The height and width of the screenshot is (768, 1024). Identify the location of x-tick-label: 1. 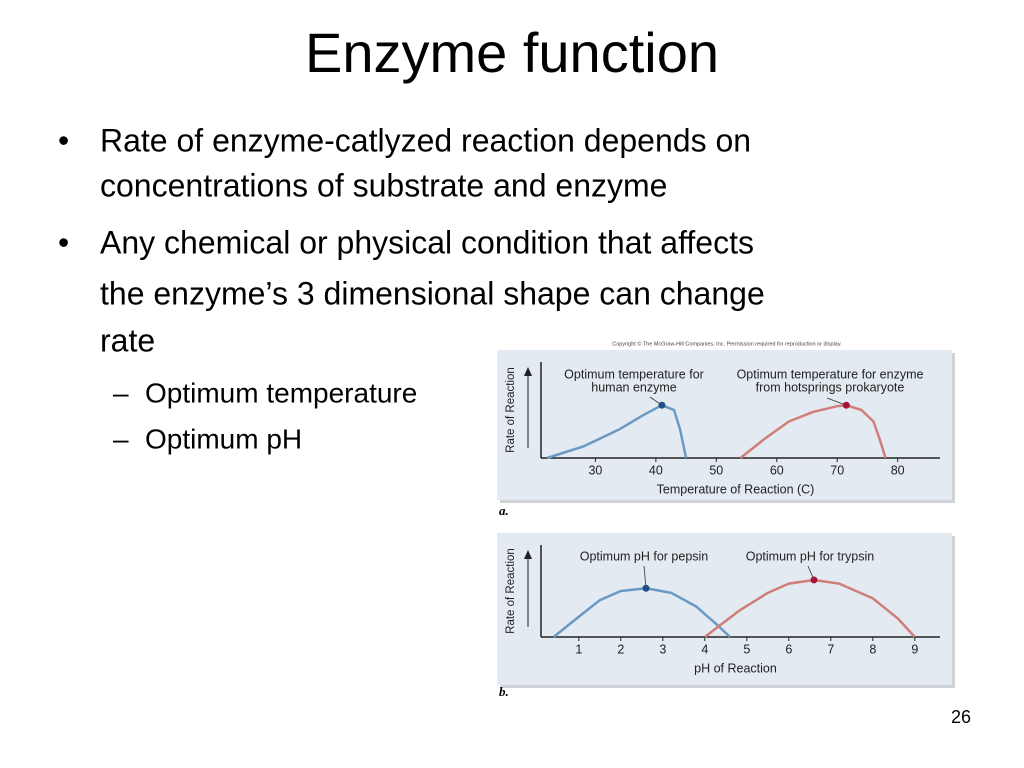
(578, 649).